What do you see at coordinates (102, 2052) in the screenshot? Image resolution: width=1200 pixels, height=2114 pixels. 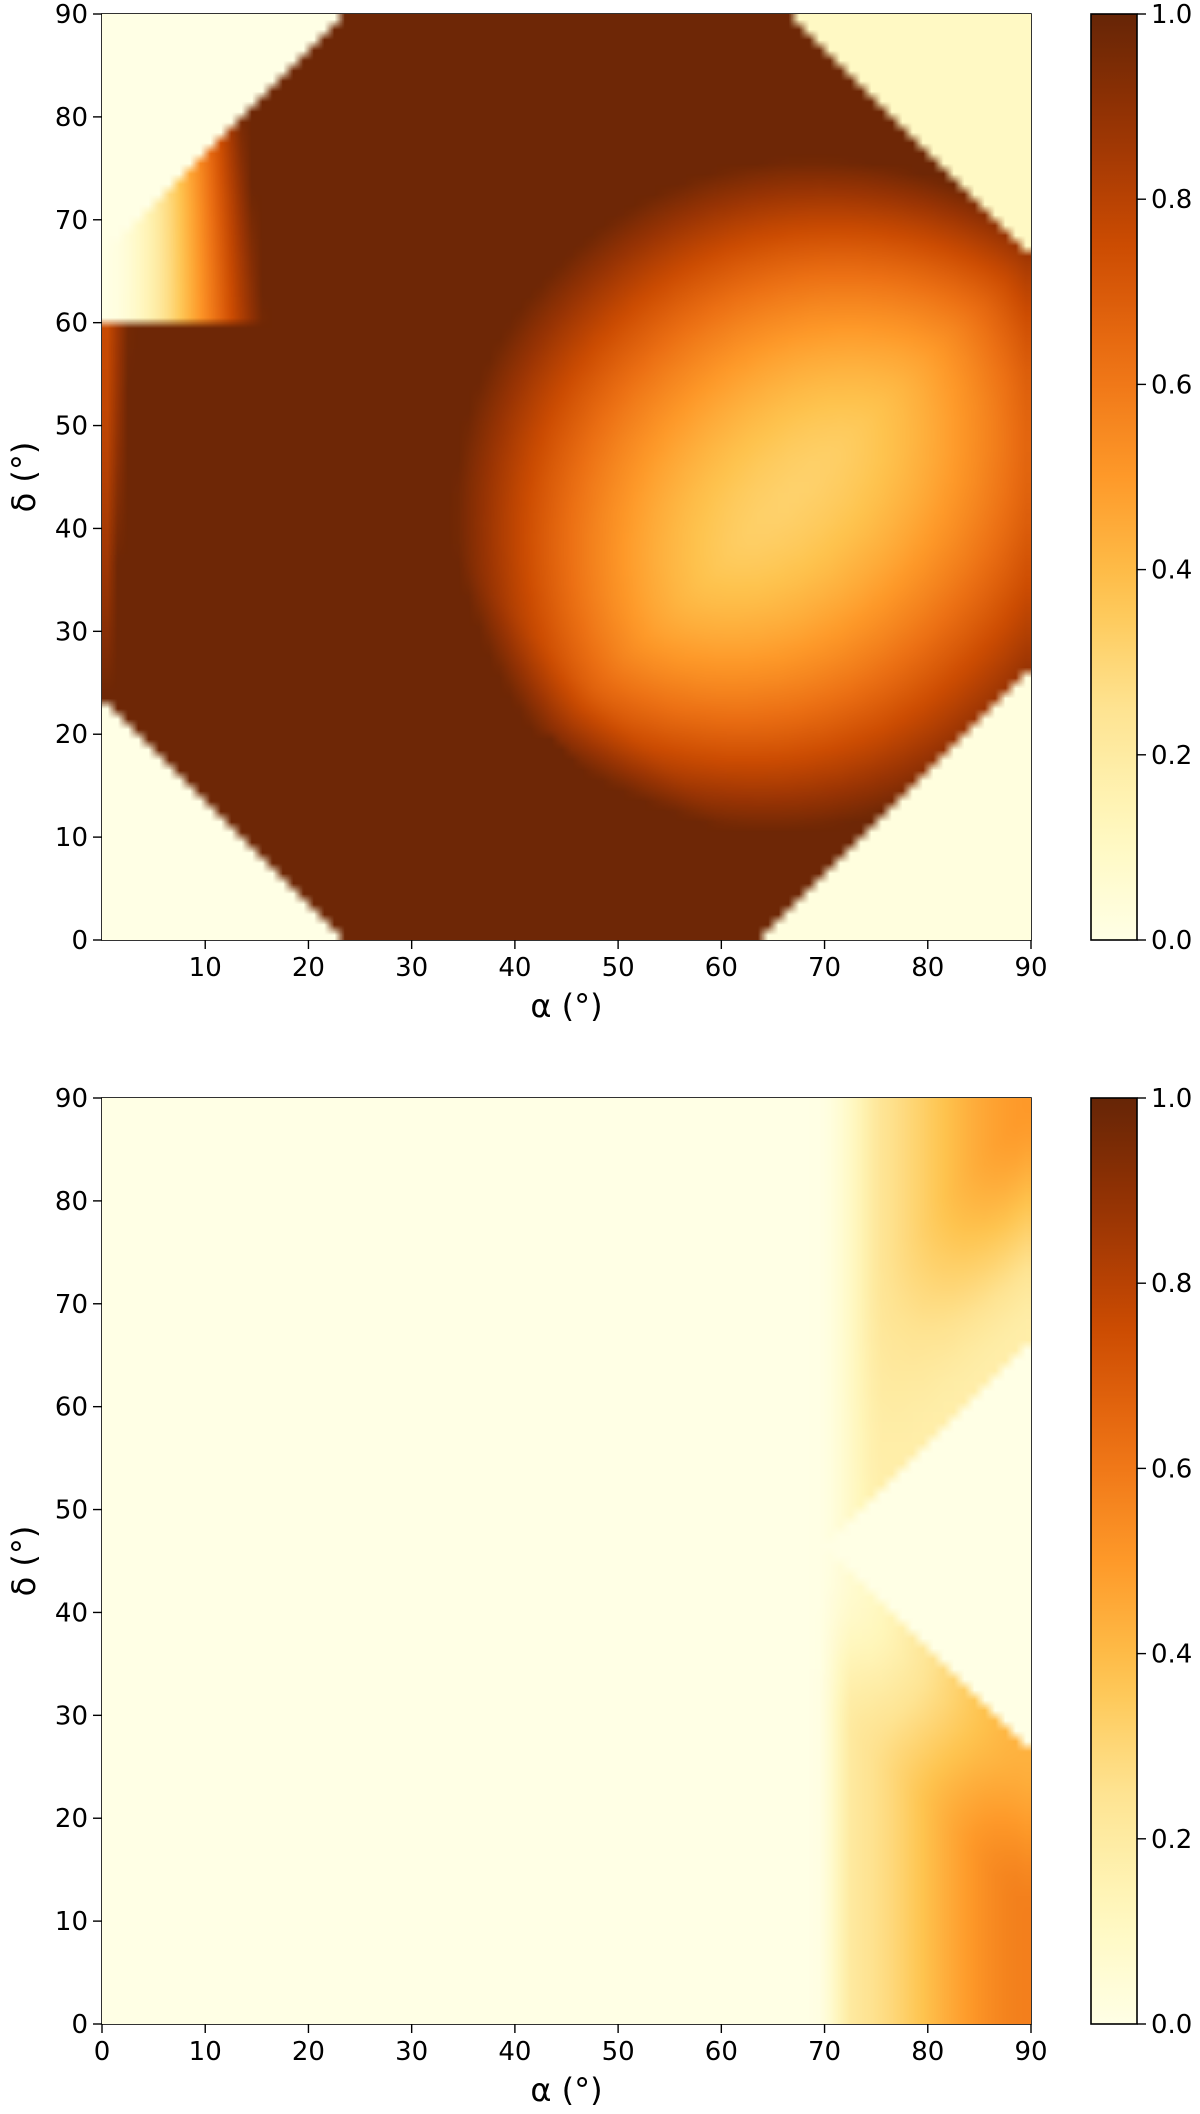 I see `x-tick-label: 0` at bounding box center [102, 2052].